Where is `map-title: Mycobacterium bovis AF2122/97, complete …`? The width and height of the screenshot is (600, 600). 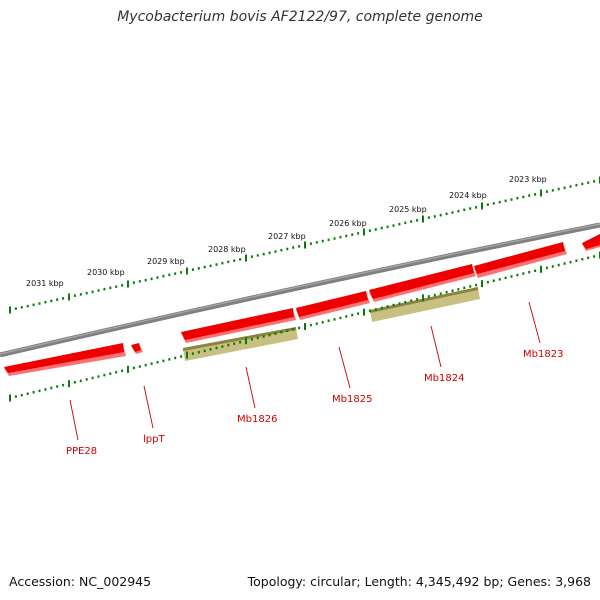 map-title: Mycobacterium bovis AF2122/97, complete … is located at coordinates (300, 17).